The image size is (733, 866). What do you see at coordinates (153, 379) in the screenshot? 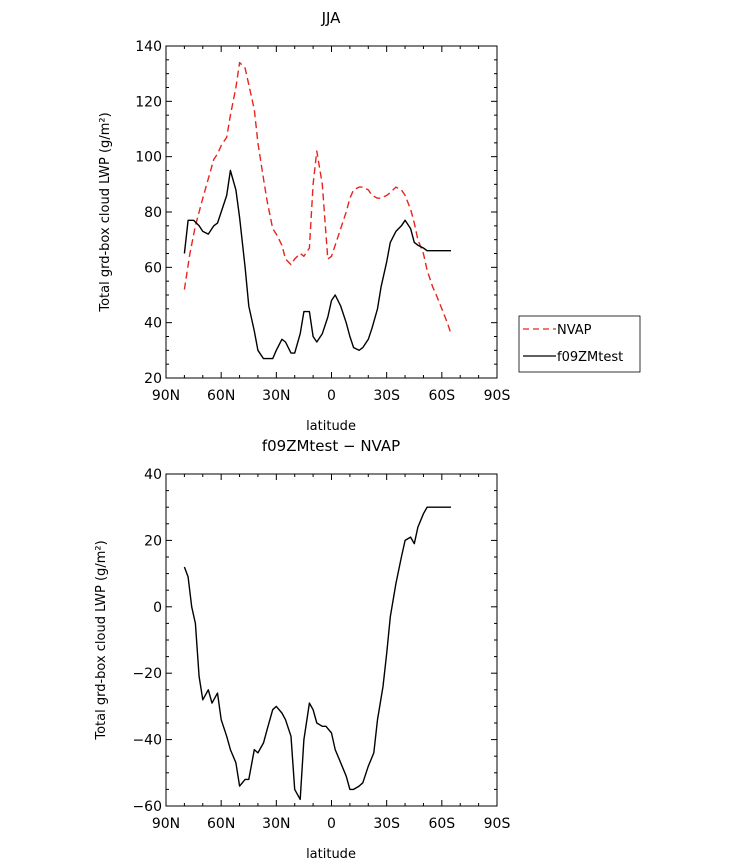
I see `top-y-tick-label: 20` at bounding box center [153, 379].